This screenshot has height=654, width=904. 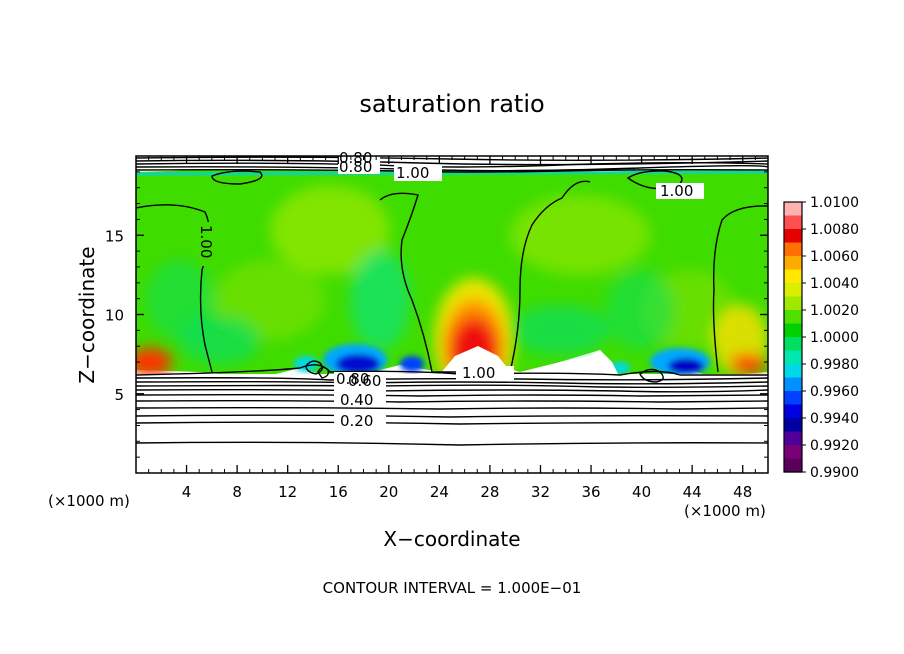 I want to click on y-tick-label: 5, so click(x=119, y=395).